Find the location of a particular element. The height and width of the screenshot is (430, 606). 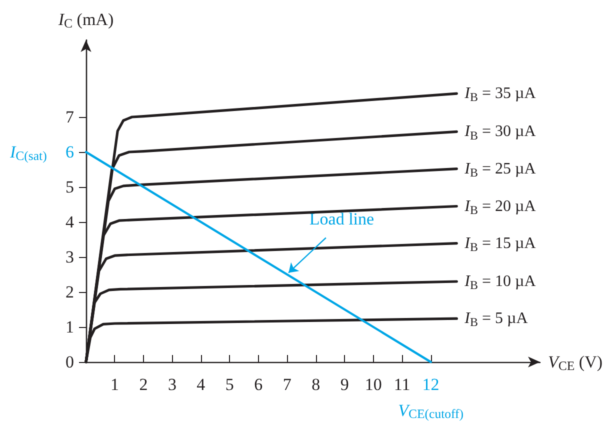

x-tick-label: 5 is located at coordinates (229, 384).